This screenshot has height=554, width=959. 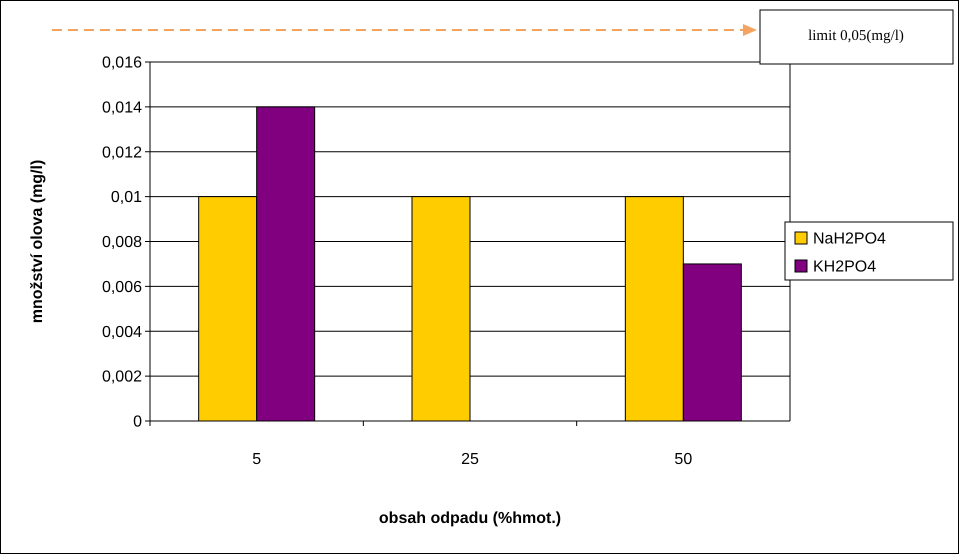 What do you see at coordinates (844, 267) in the screenshot?
I see `legend-label: KH2PO4` at bounding box center [844, 267].